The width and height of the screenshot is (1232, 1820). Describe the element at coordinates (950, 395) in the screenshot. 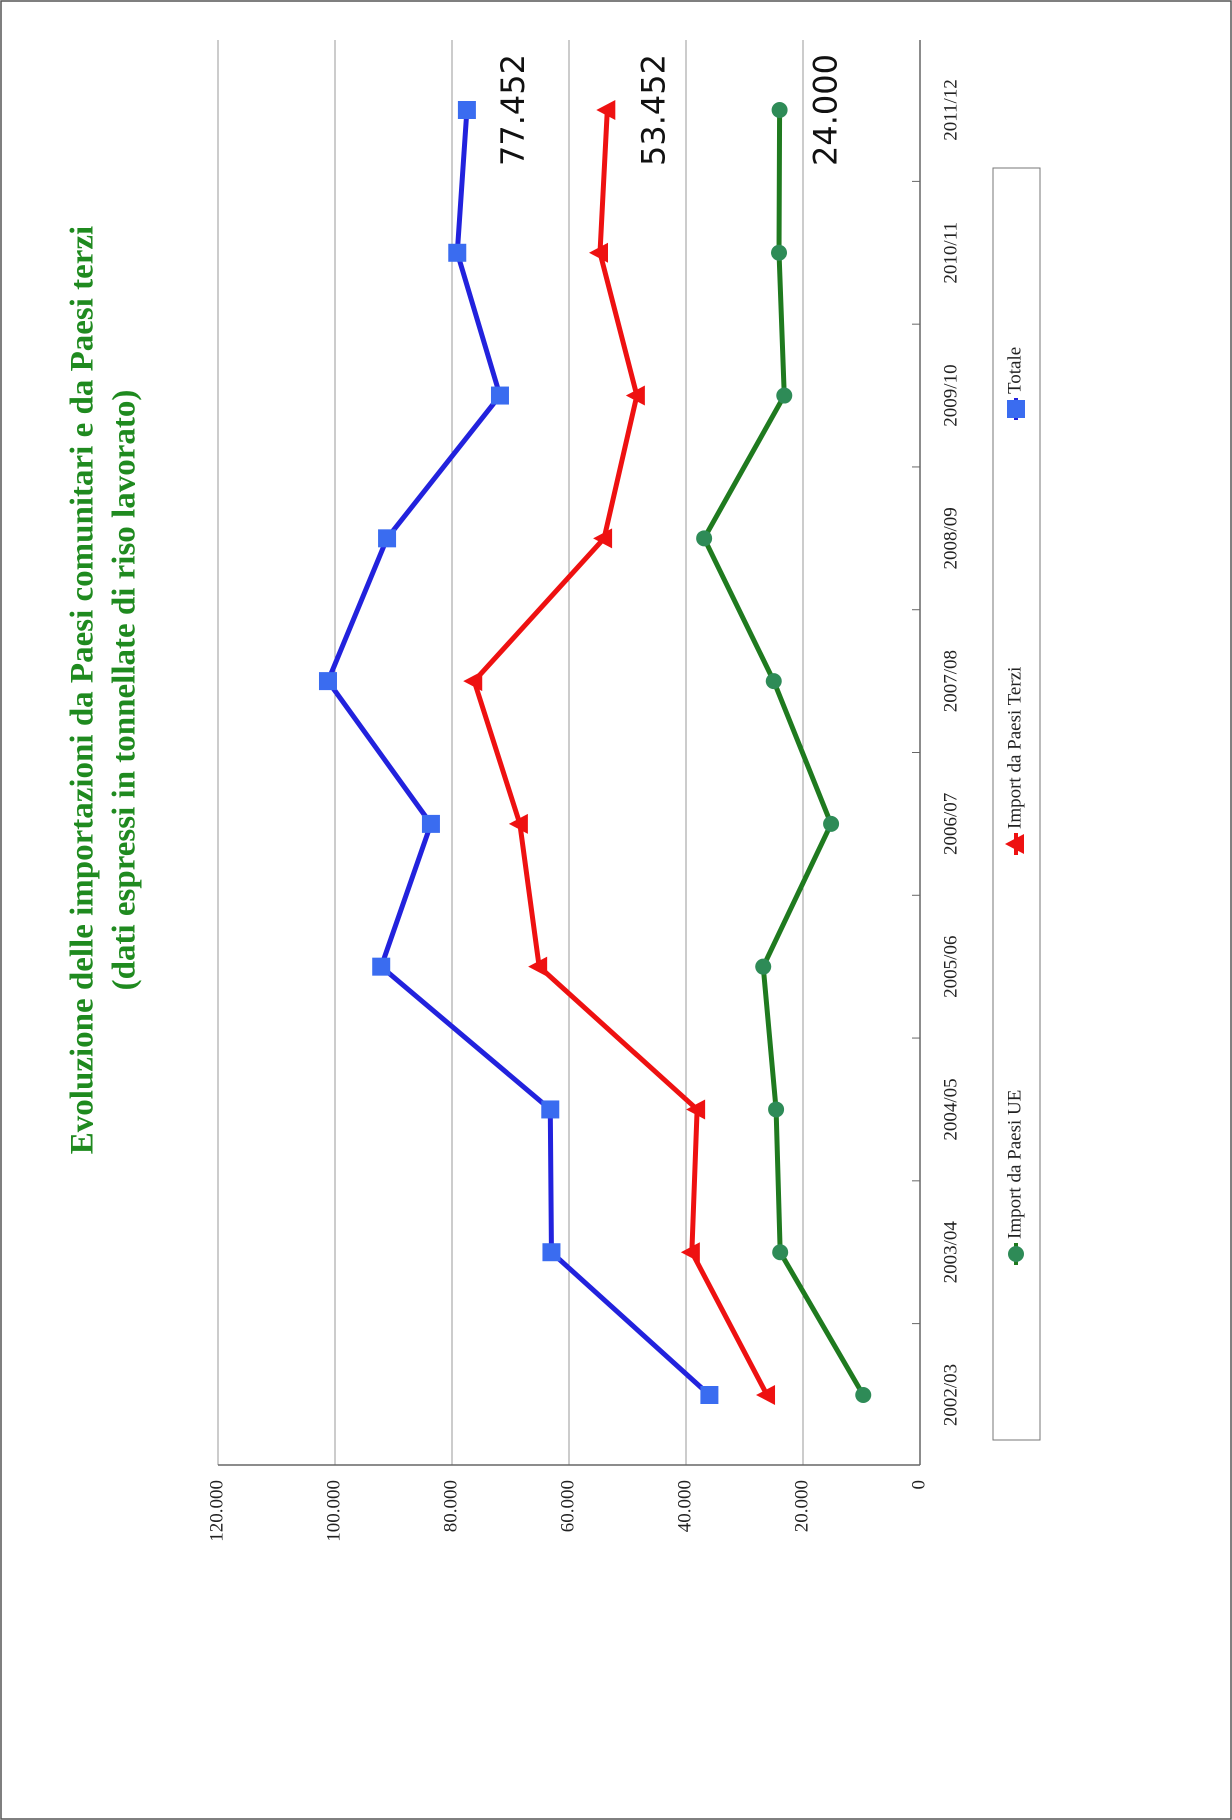

I see `x-tick-label: 2009/10` at that location.